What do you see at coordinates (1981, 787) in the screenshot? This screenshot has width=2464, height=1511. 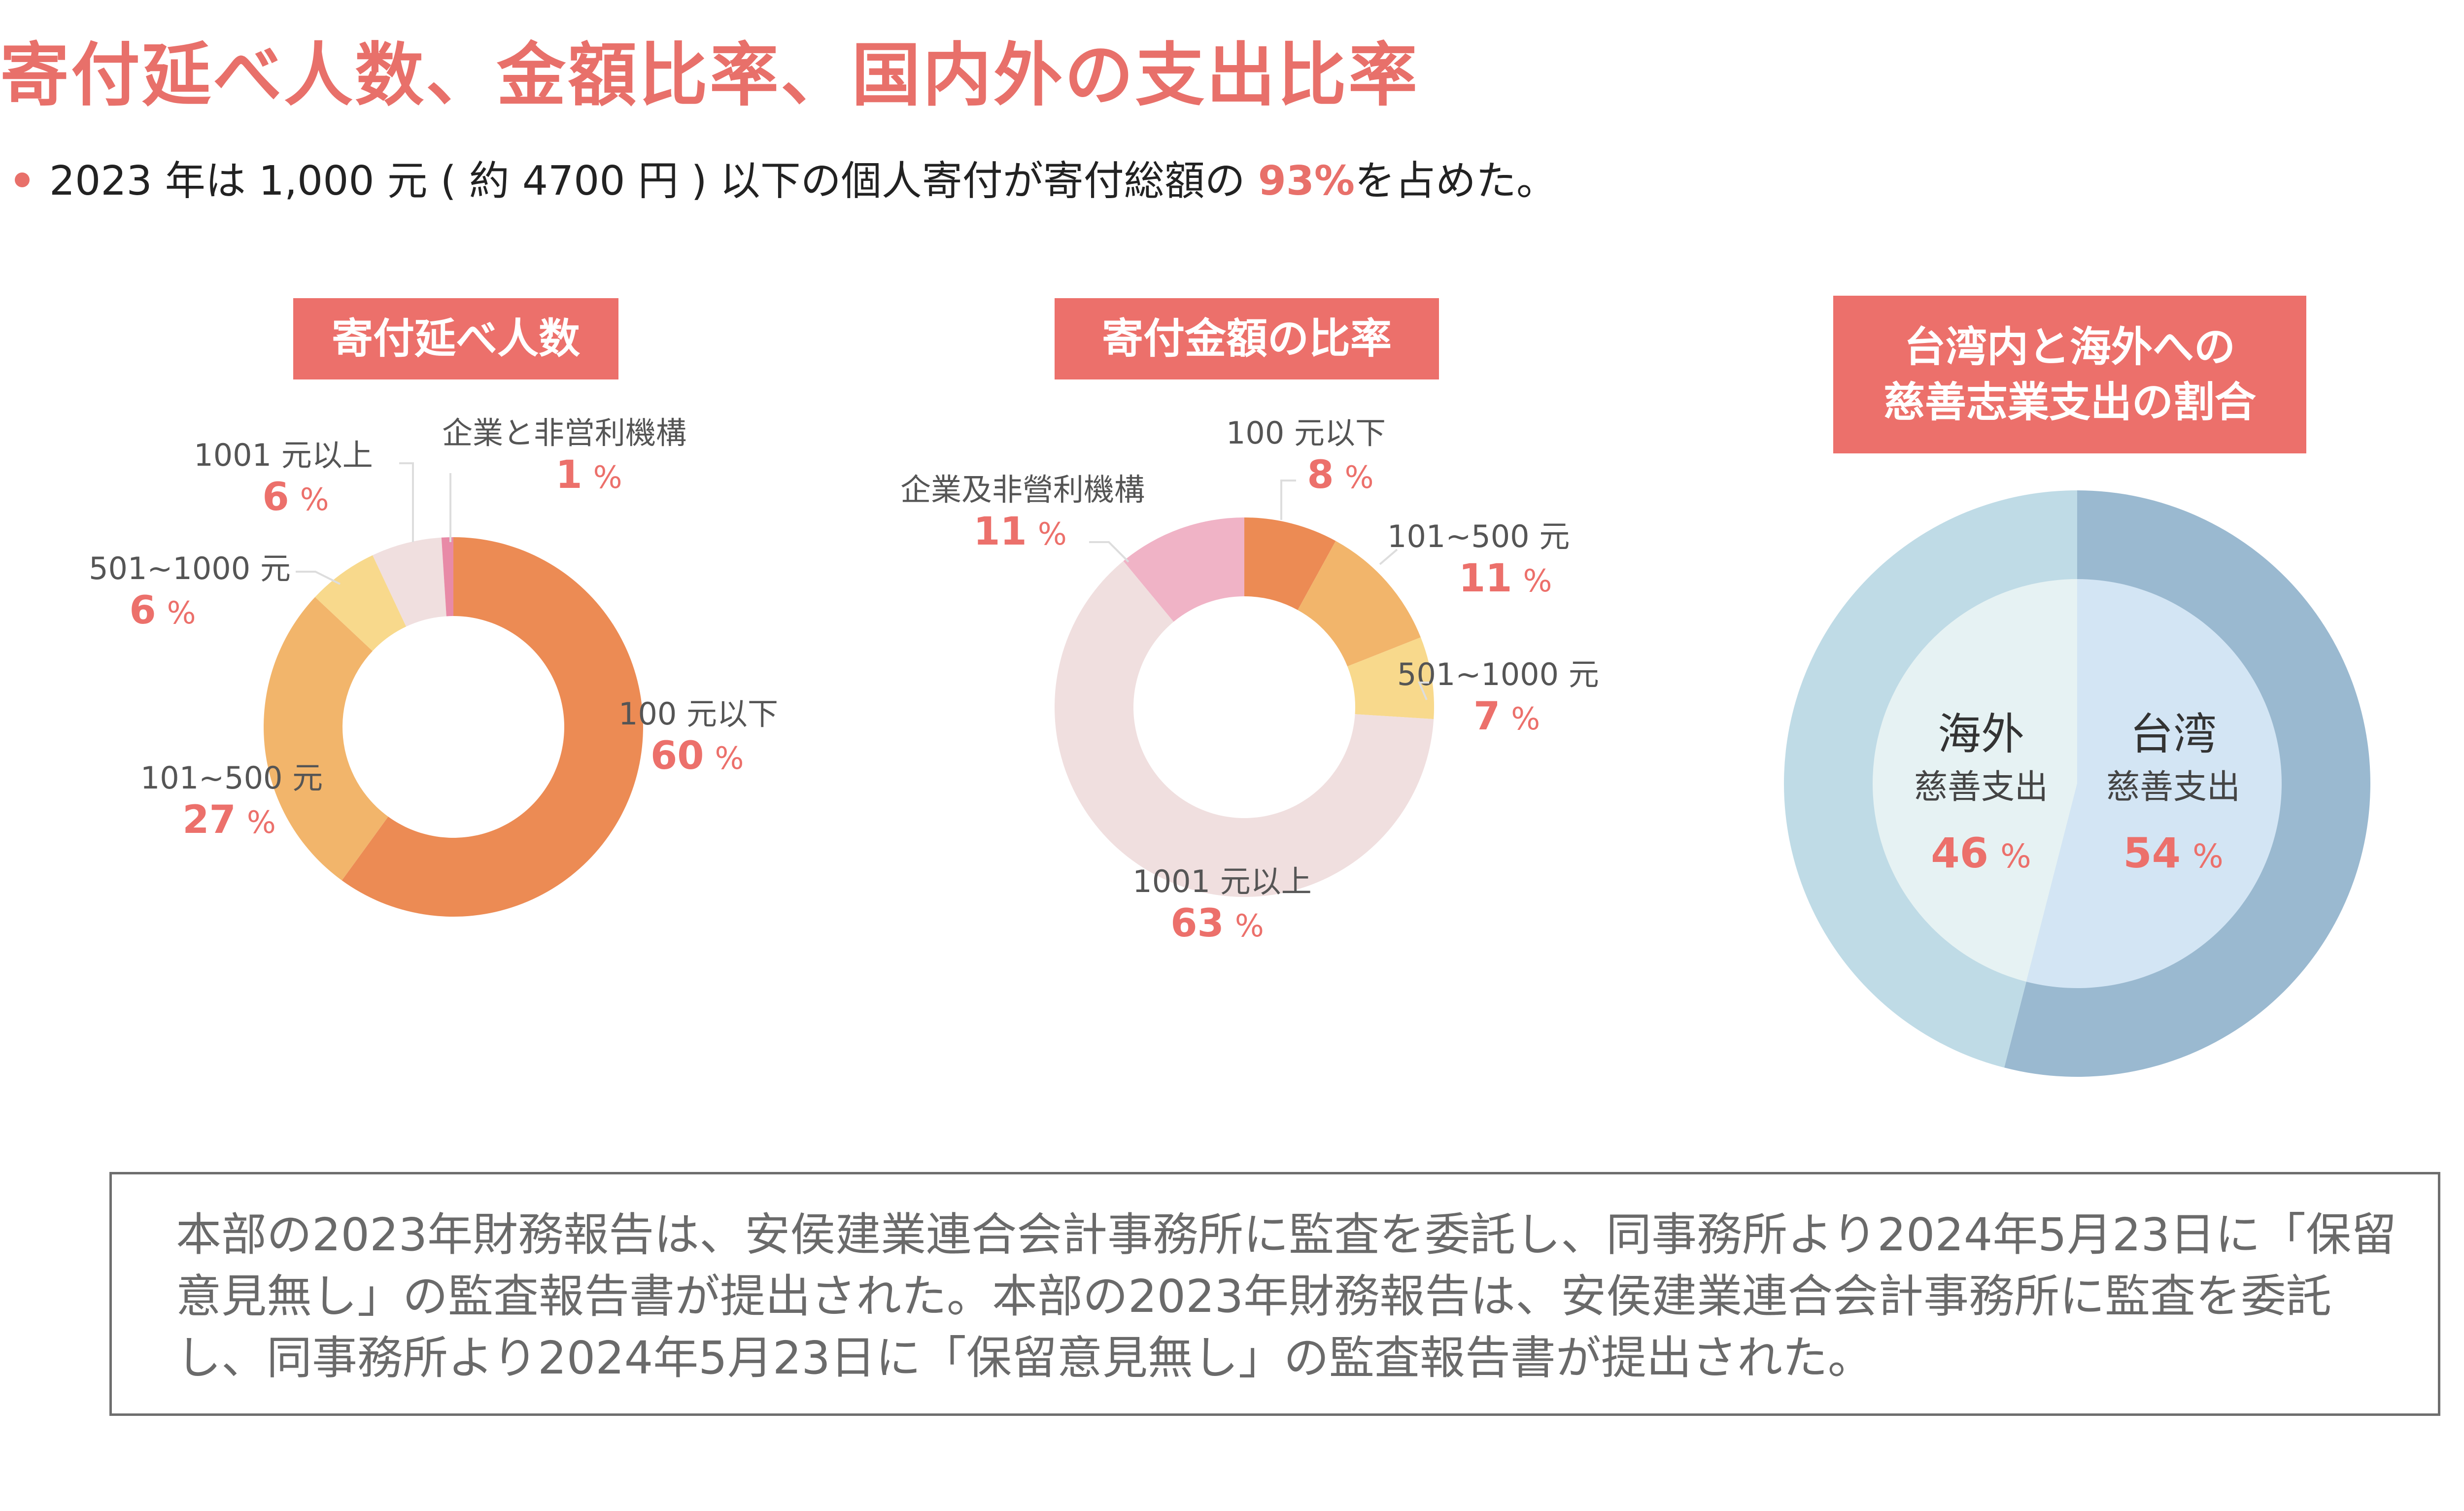 I see `chart3-sublabel-1: 慈善支出` at bounding box center [1981, 787].